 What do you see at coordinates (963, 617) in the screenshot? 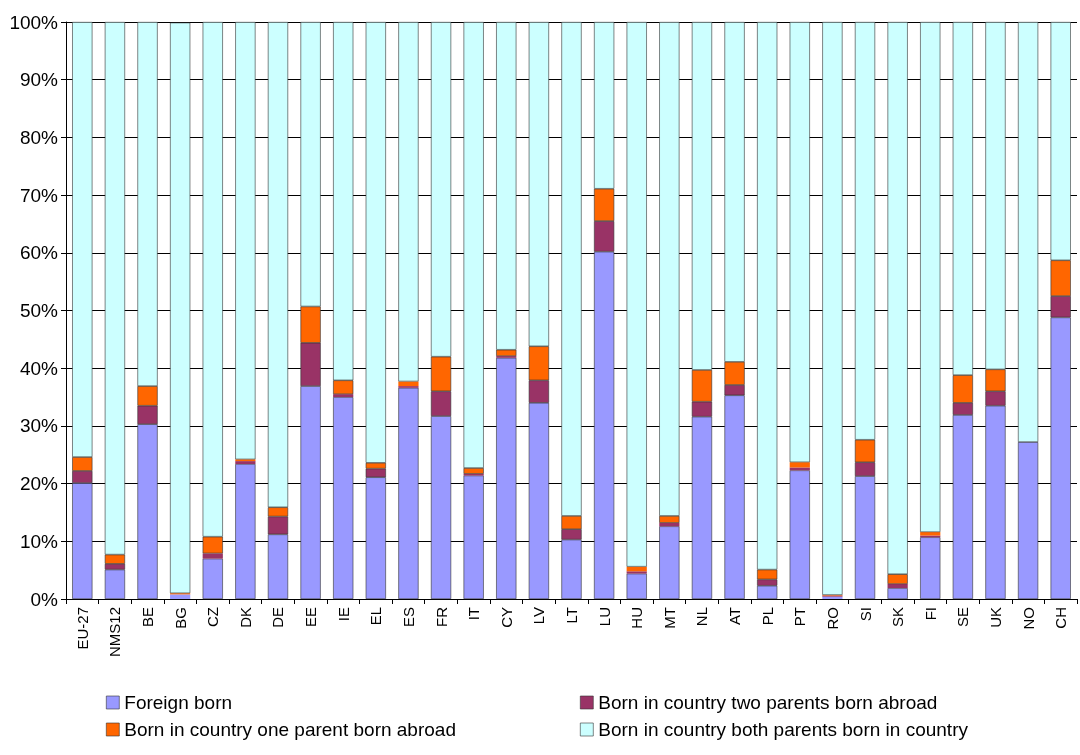
I see `x-tick-label: SE` at bounding box center [963, 617].